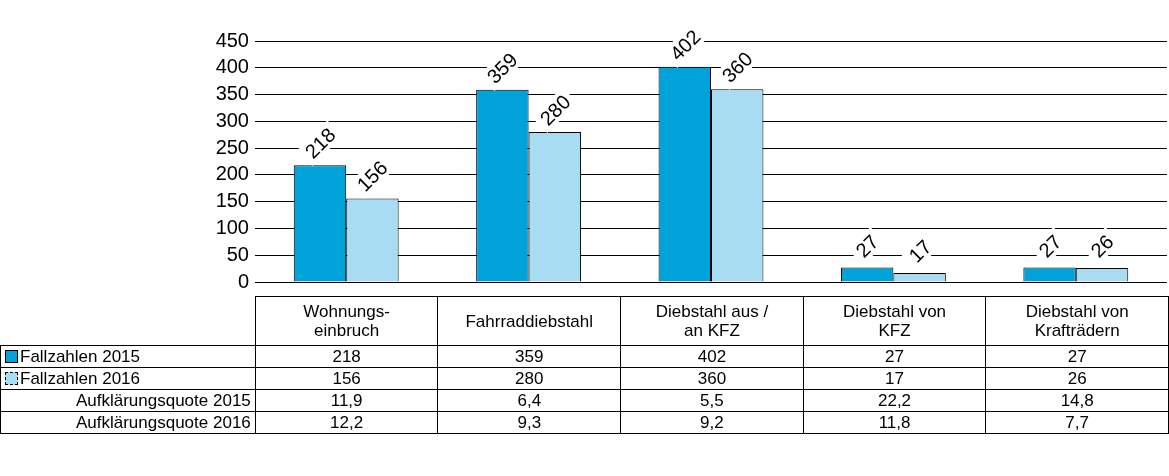  Describe the element at coordinates (128, 378) in the screenshot. I see `legend-label: Fallzahlen 2016` at that location.